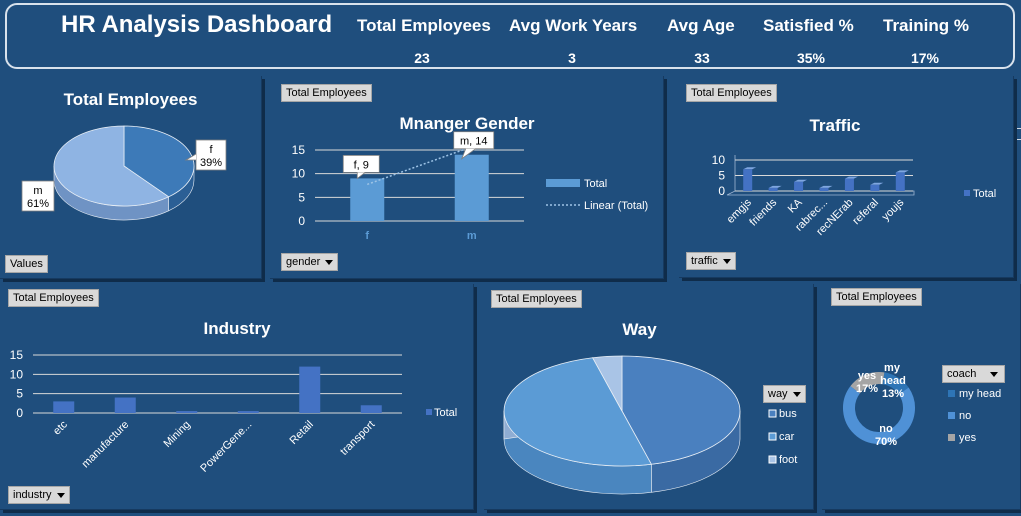 Image resolution: width=1021 pixels, height=516 pixels. Describe the element at coordinates (37, 191) in the screenshot. I see `pie-label-m: m` at that location.